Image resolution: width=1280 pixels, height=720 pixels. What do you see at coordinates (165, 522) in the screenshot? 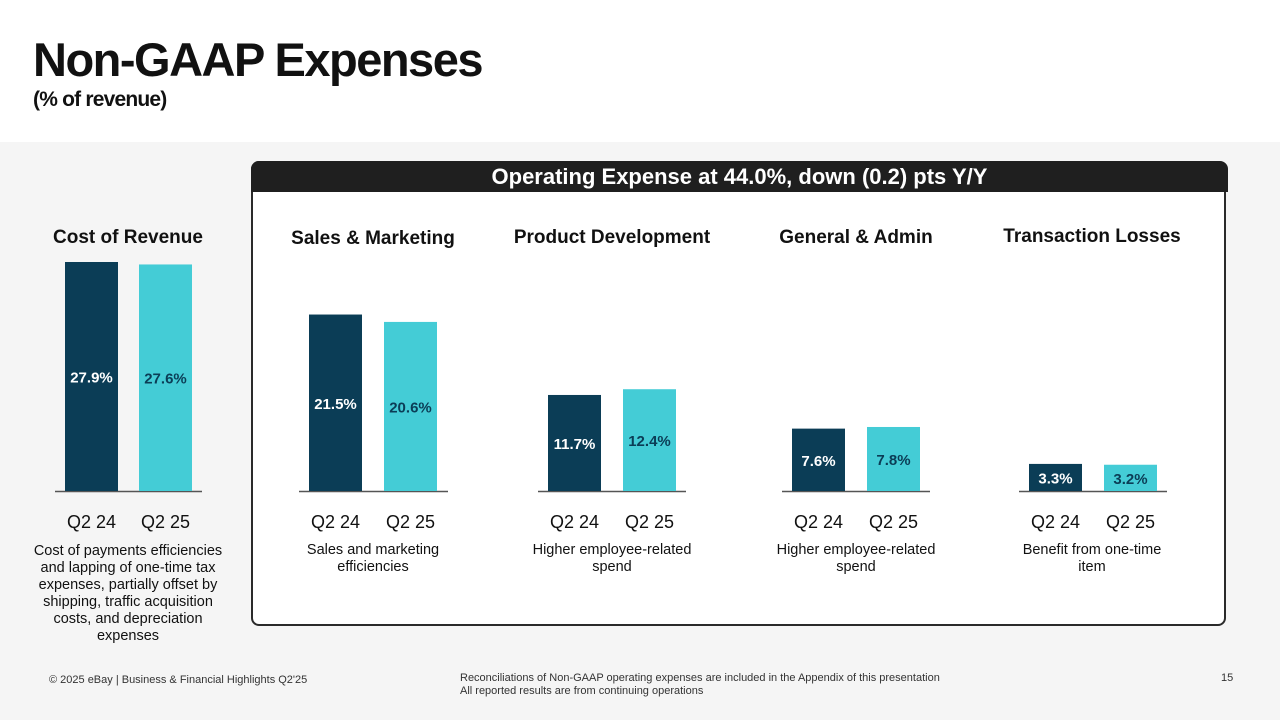
I see `category-label-0-1: Q2 25` at bounding box center [165, 522].